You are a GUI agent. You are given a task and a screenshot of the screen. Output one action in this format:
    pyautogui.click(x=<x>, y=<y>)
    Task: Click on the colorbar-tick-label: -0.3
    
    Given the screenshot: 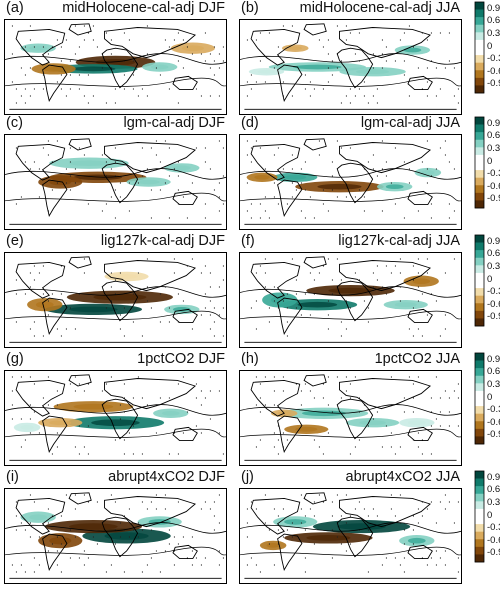 What is the action you would take?
    pyautogui.click(x=493, y=410)
    